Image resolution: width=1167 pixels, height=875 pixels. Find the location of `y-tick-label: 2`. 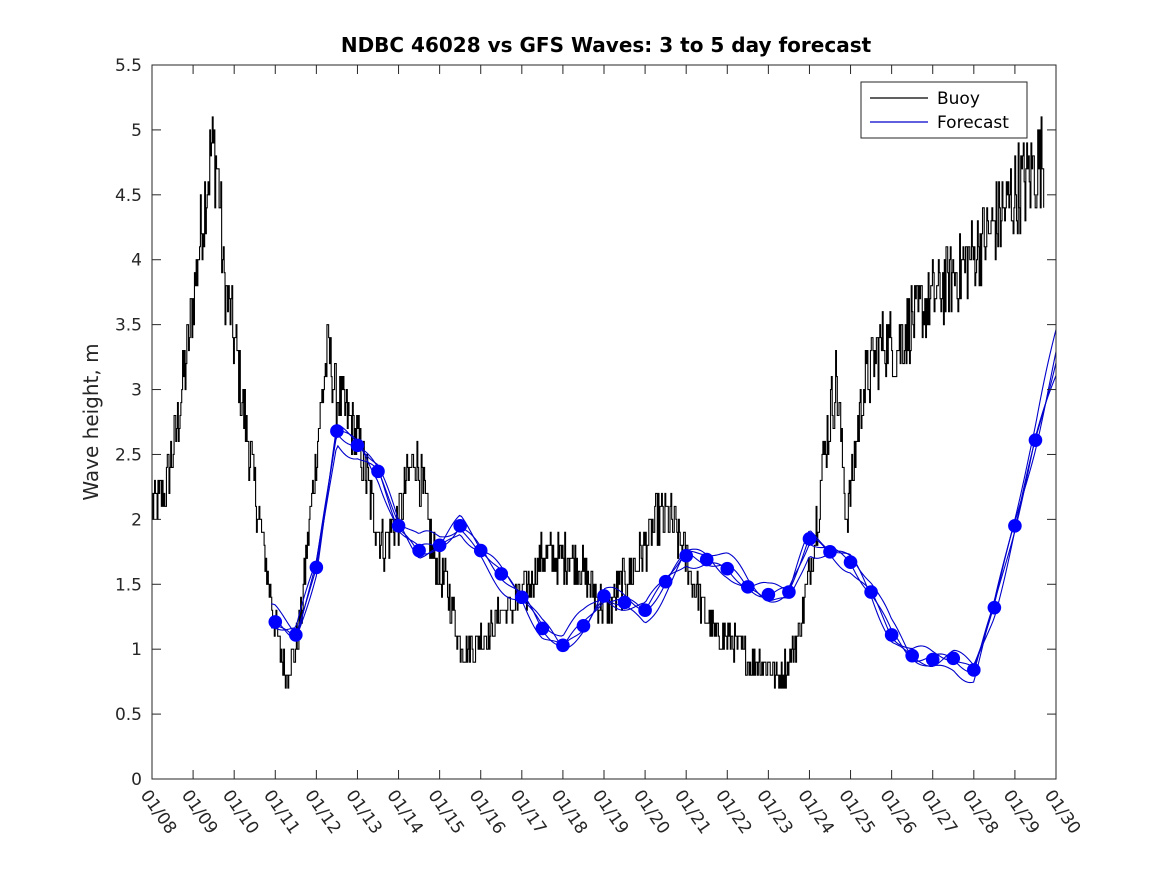

y-tick-label: 2 is located at coordinates (136, 520).